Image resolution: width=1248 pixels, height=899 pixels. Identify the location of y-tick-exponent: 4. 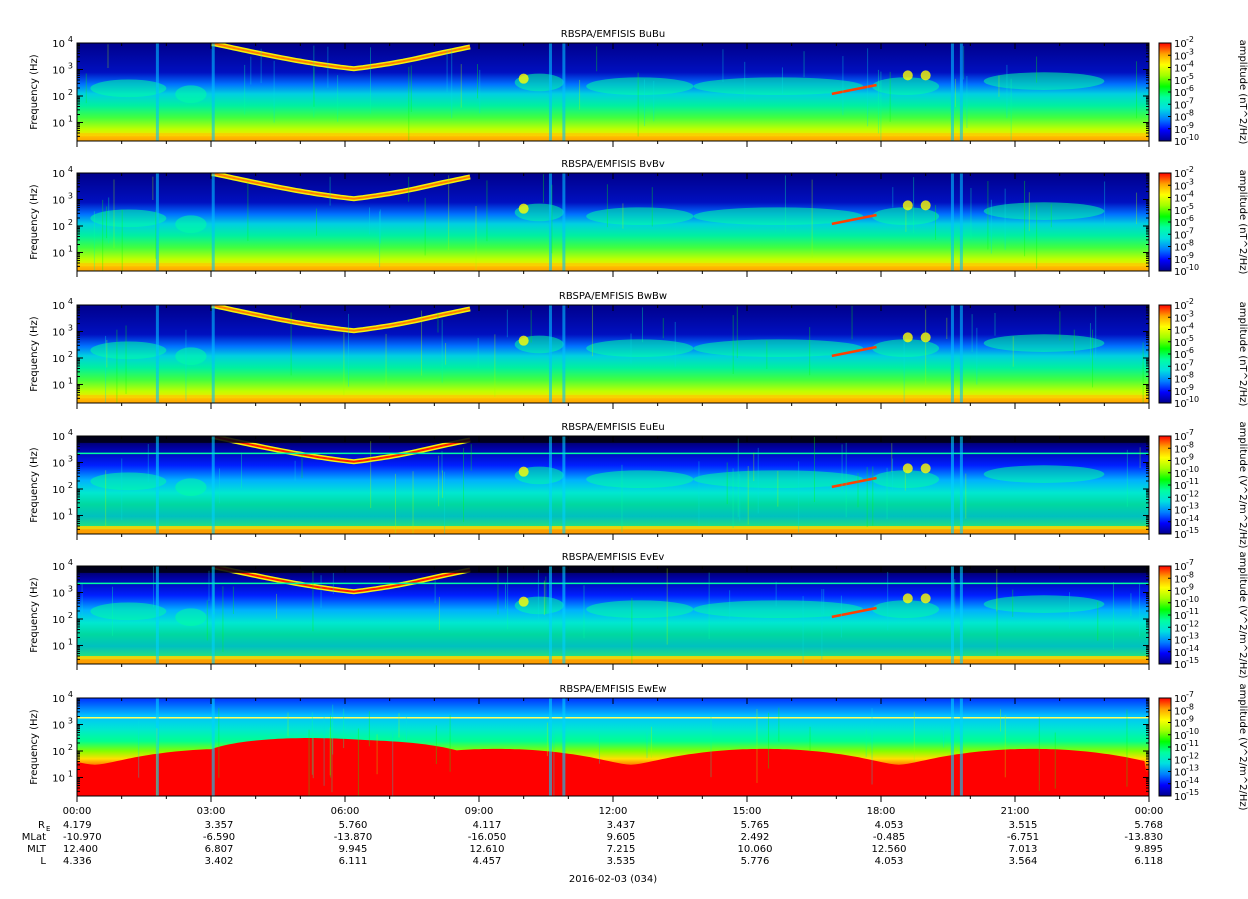
(70, 39).